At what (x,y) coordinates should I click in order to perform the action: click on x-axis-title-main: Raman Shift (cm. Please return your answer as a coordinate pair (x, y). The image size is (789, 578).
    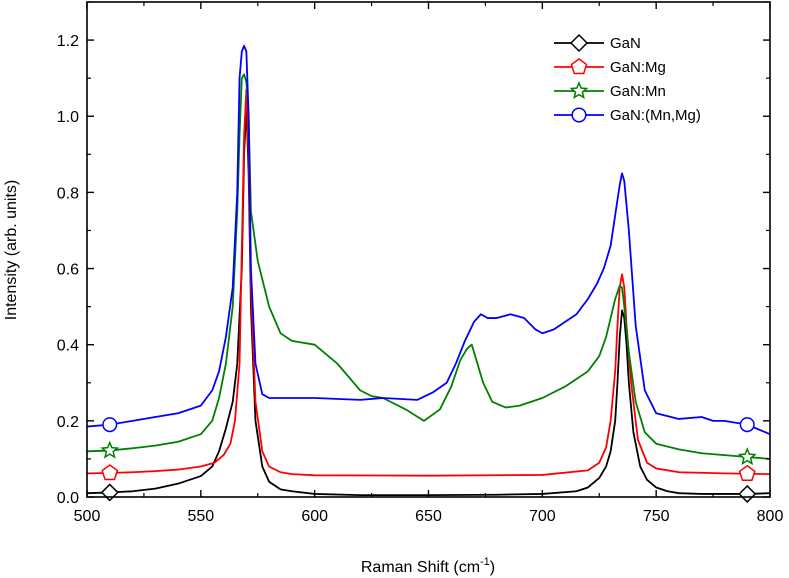
    Looking at the image, I should click on (420, 567).